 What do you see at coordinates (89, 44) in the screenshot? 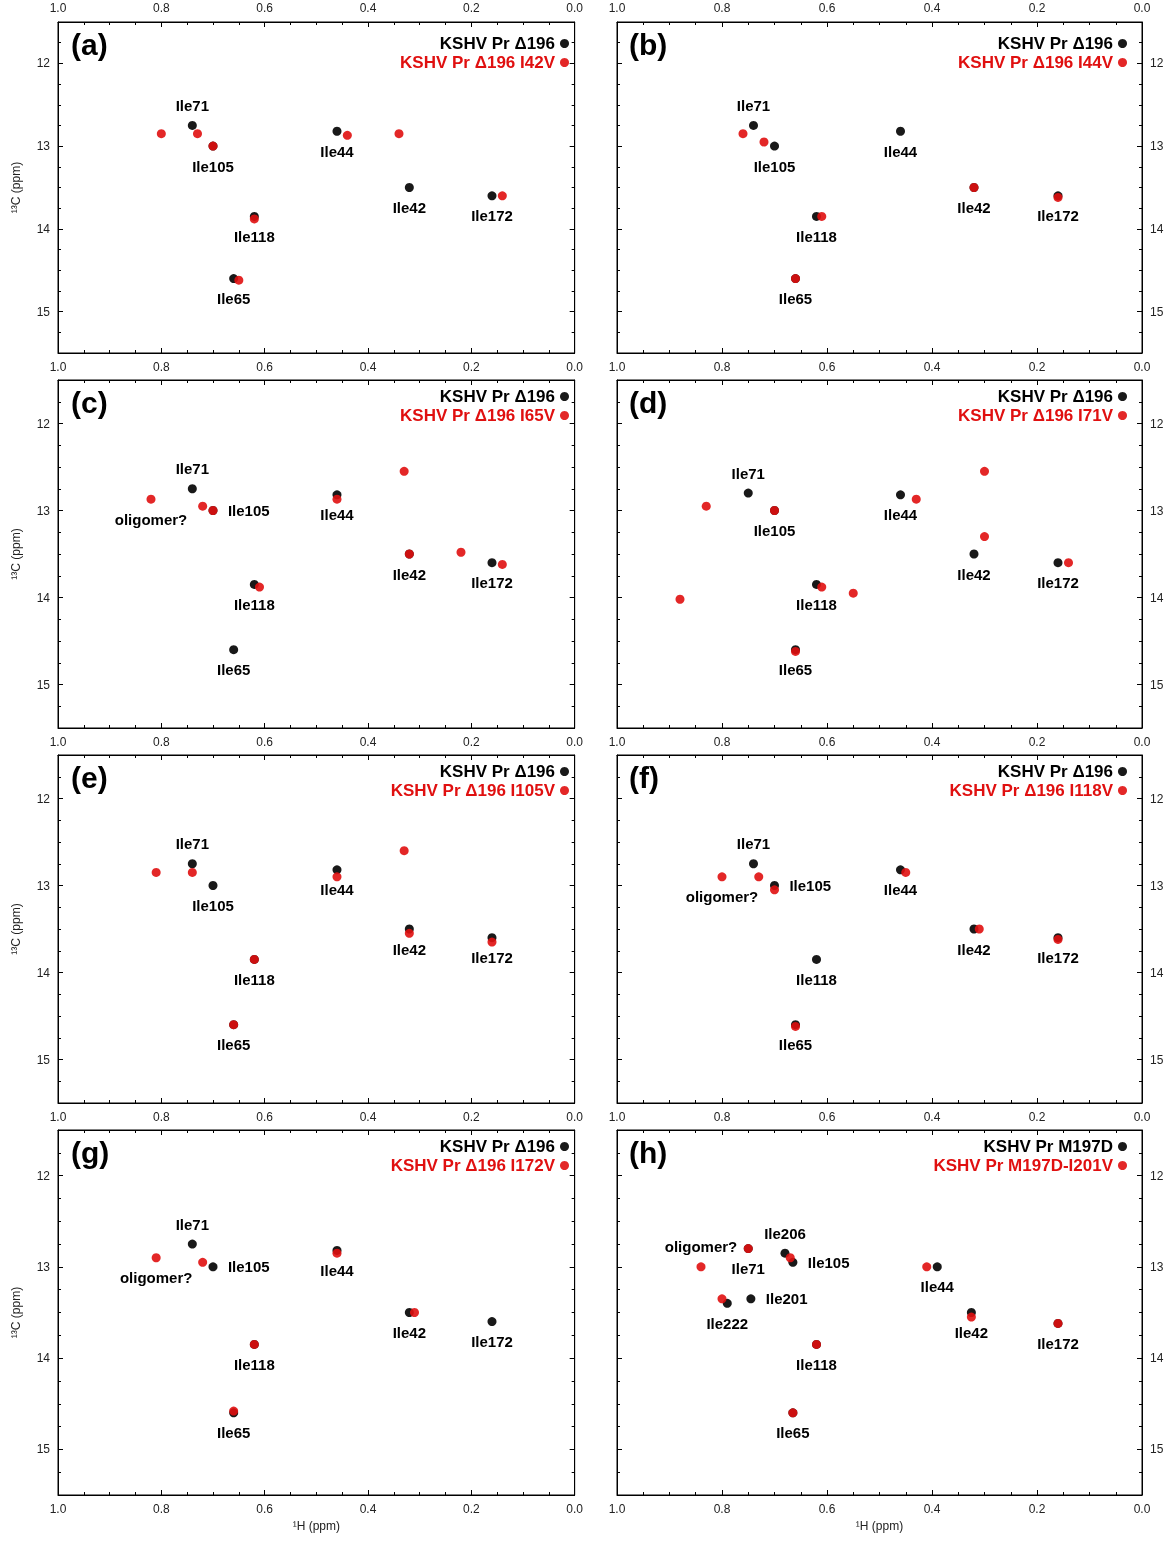
I see `chart-title: (a)` at bounding box center [89, 44].